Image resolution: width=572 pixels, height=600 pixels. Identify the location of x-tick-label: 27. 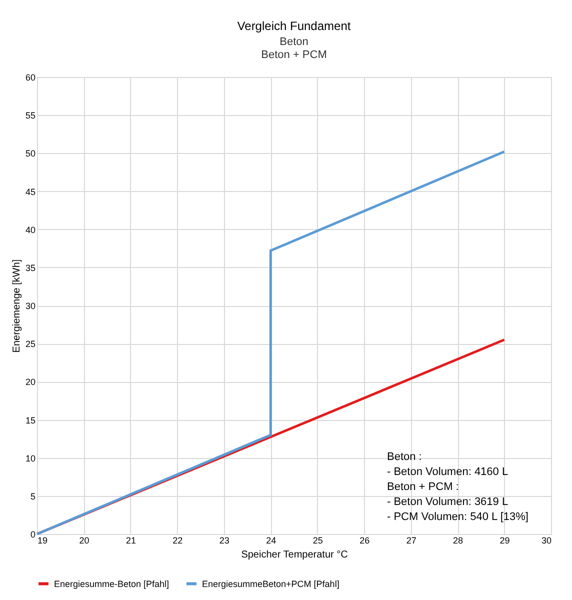
(411, 541).